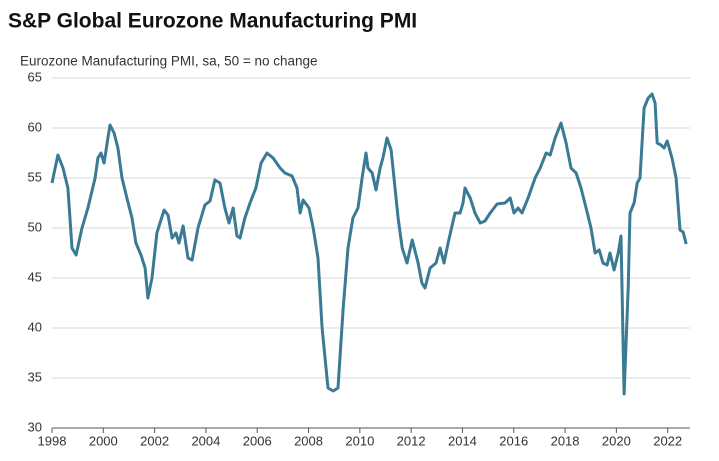 This screenshot has width=719, height=461. What do you see at coordinates (35, 226) in the screenshot?
I see `y-tick-label: 50` at bounding box center [35, 226].